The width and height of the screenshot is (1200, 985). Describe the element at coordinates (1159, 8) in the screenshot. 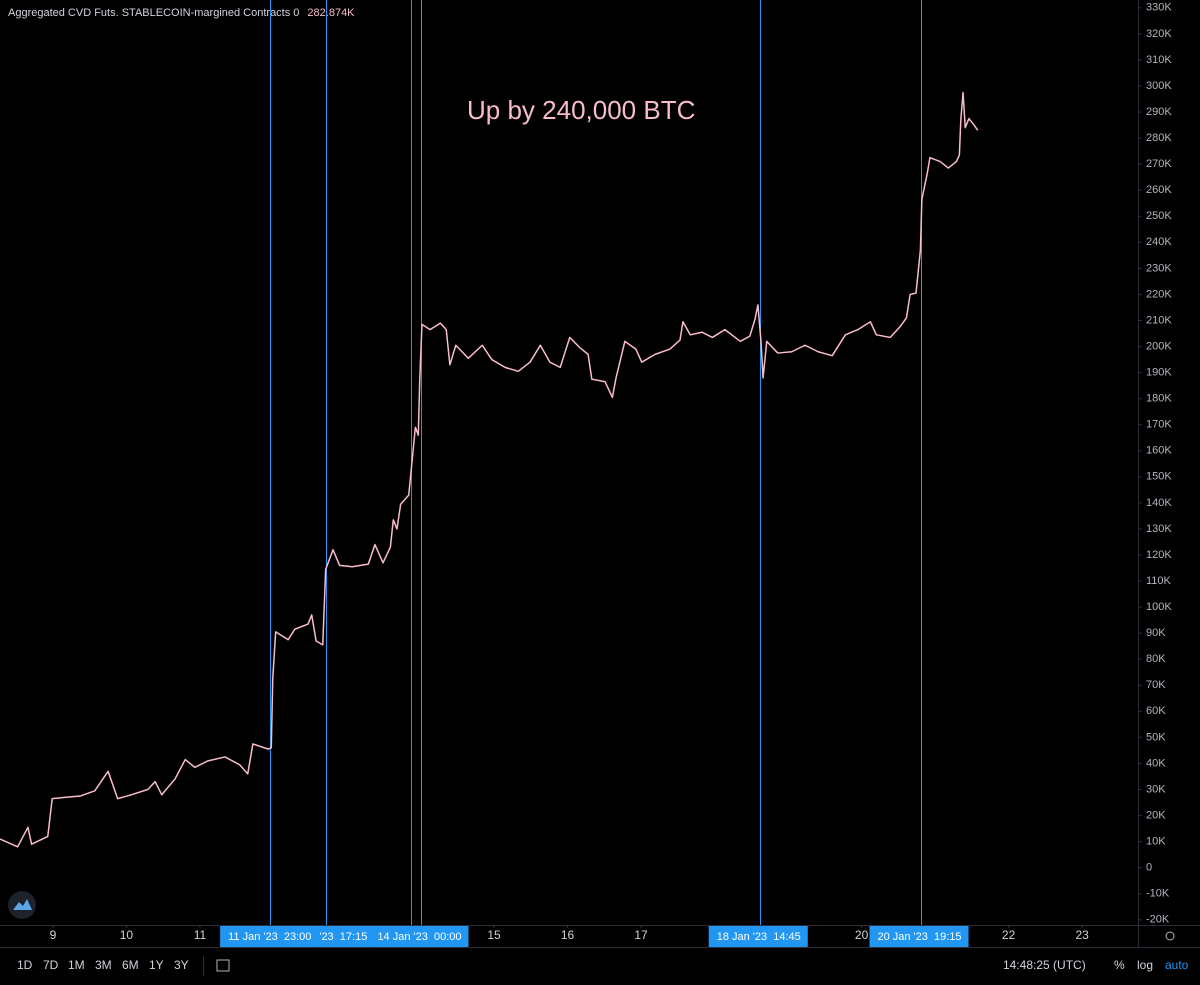

I see `y-tick-label: 330K` at that location.